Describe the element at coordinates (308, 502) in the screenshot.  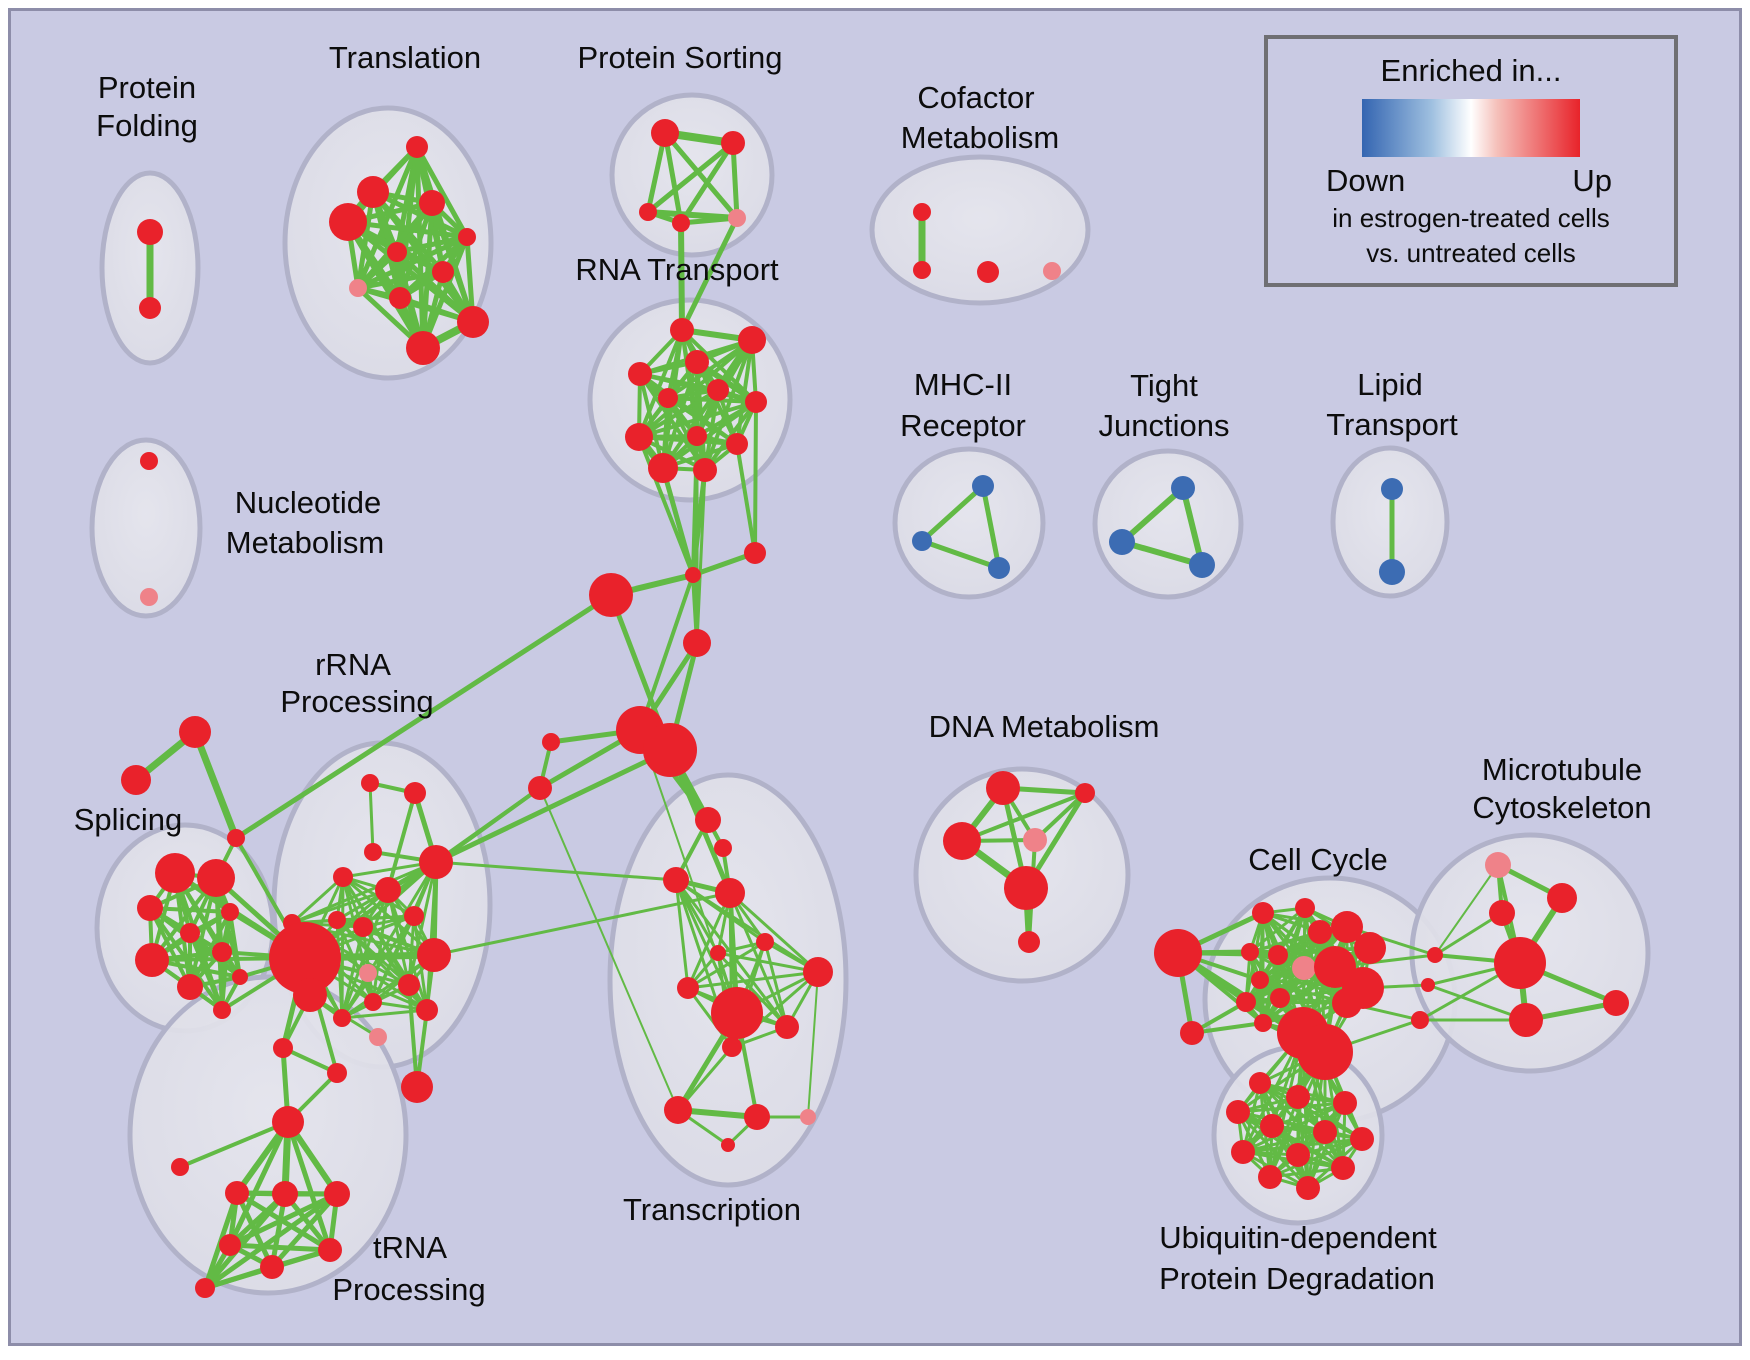
I see `cluster-label-nucleotide-metabolism-0: Nucleotide` at that location.